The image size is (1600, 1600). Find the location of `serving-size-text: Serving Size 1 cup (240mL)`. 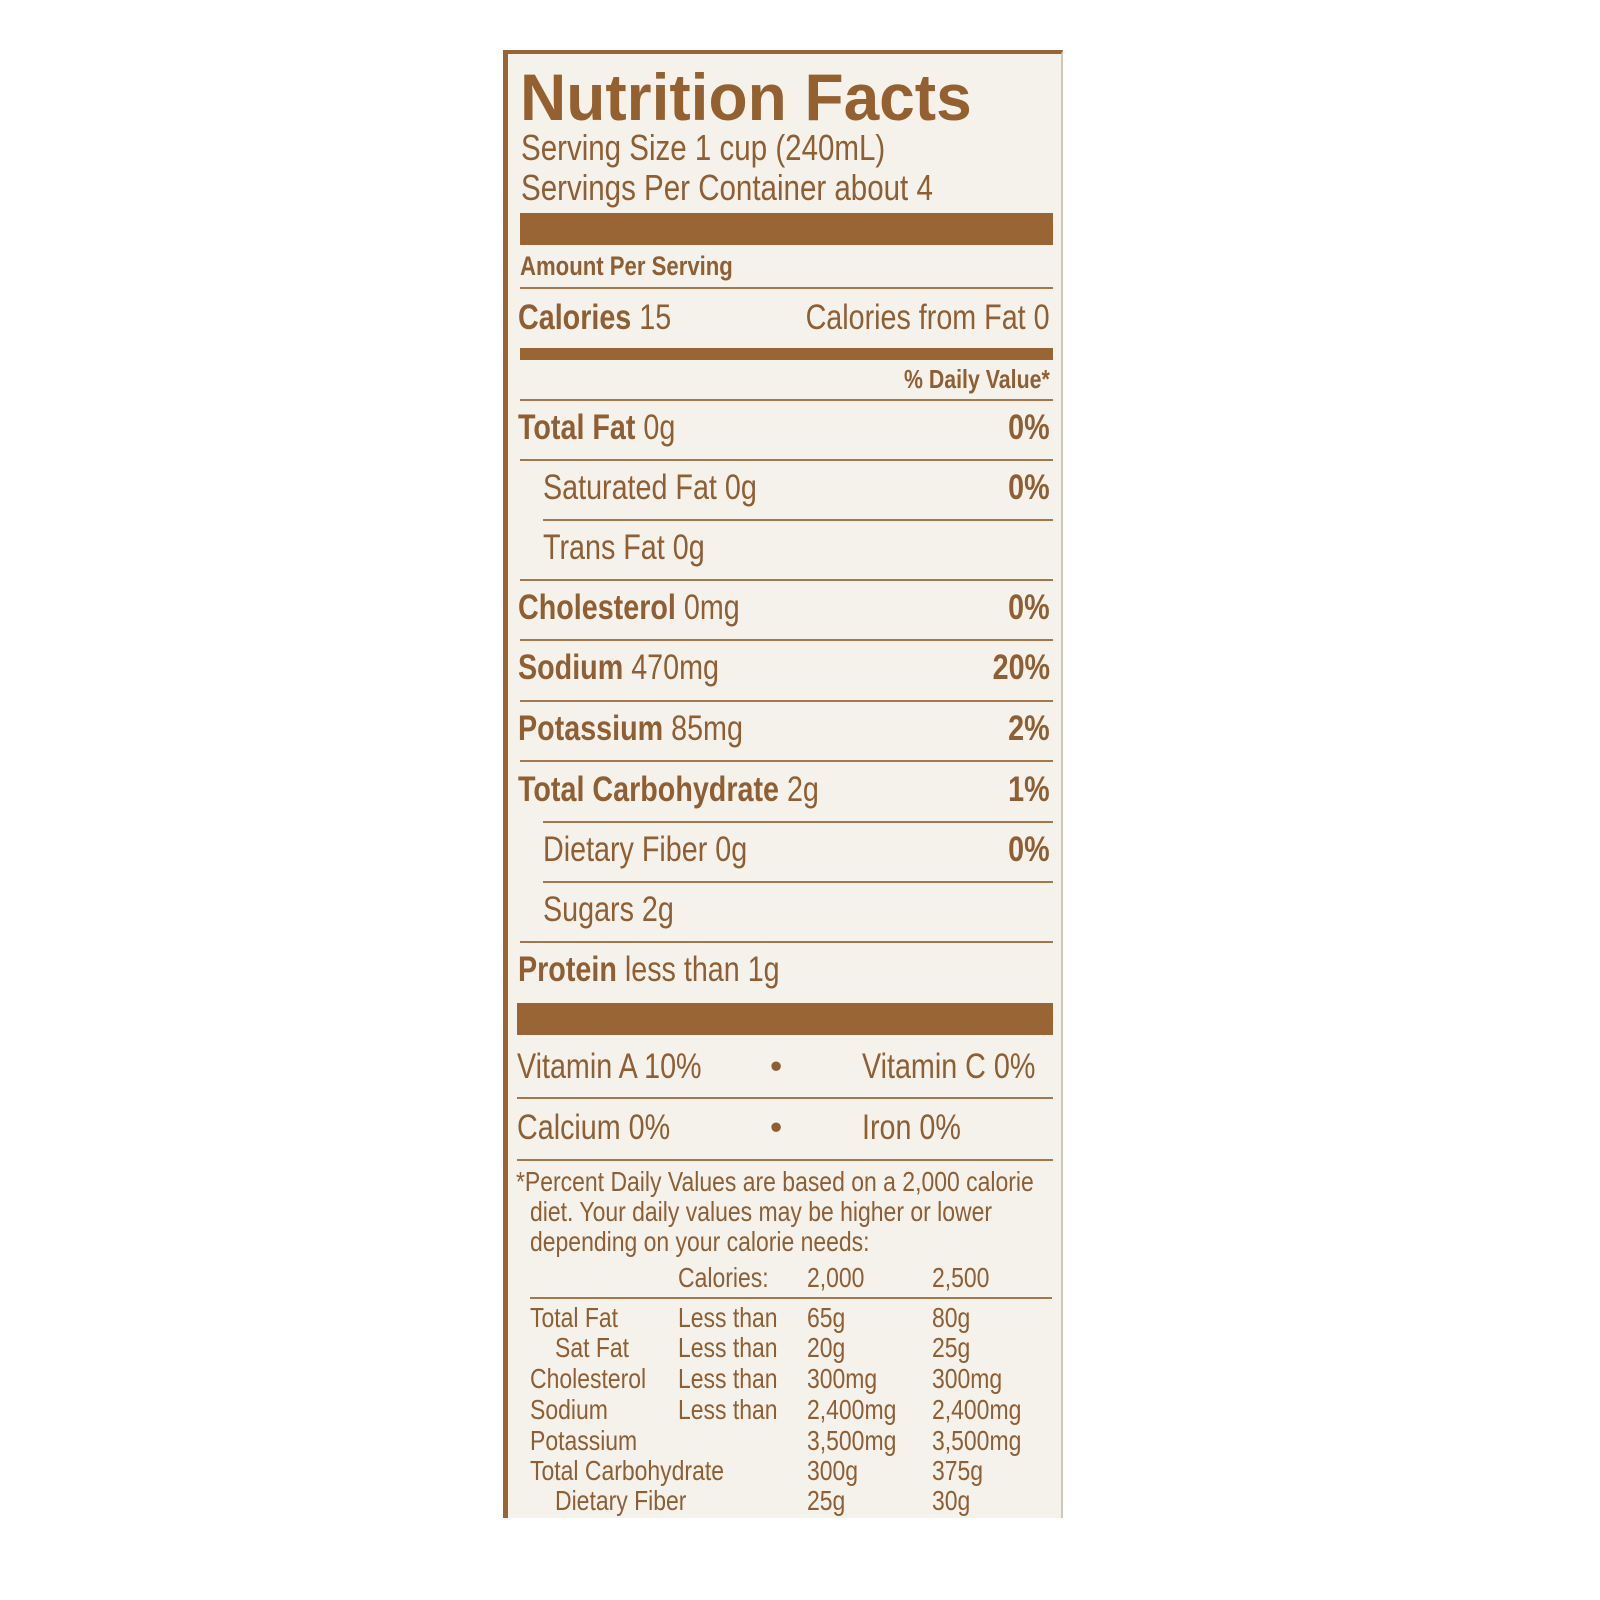

serving-size-text: Serving Size 1 cup (240mL) is located at coordinates (703, 147).